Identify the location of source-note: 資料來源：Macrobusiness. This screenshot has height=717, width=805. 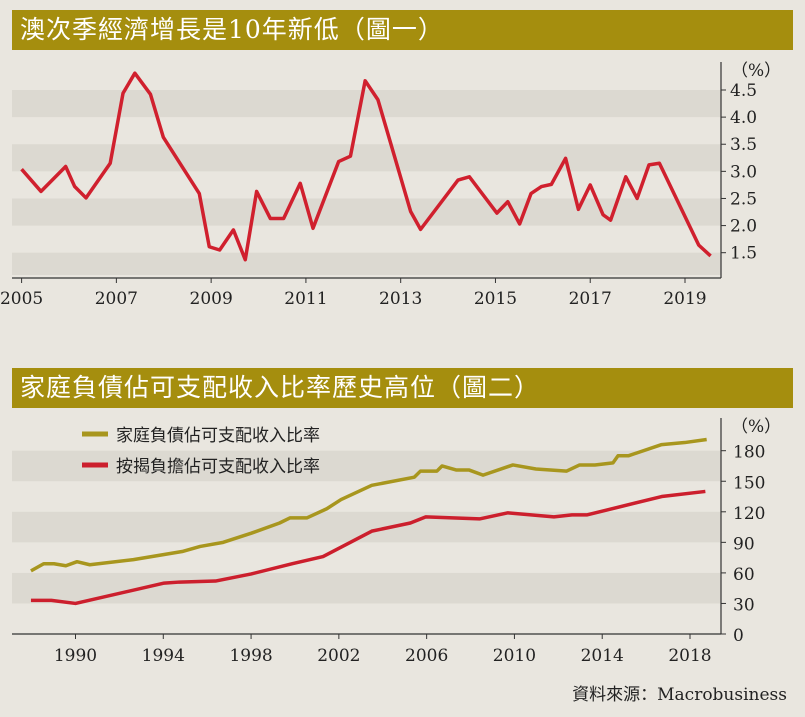
(679, 695).